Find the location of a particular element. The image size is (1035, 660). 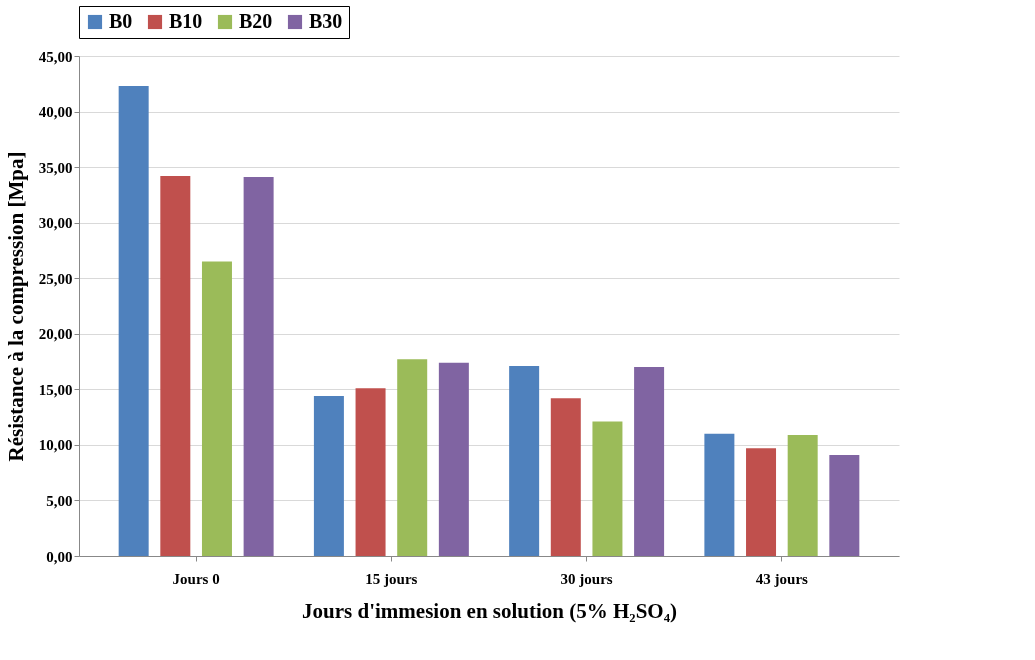

y-tick-label: 15,00 is located at coordinates (55, 389).